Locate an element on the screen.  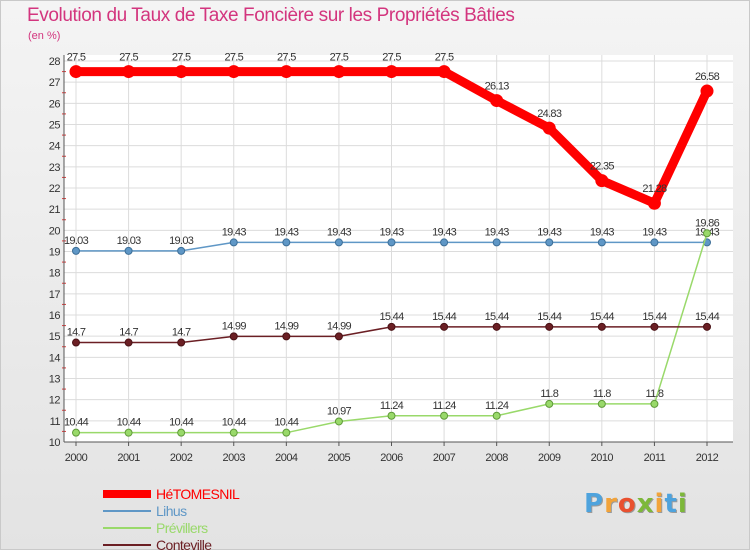
legend-label: HéTOMESNIL is located at coordinates (198, 494).